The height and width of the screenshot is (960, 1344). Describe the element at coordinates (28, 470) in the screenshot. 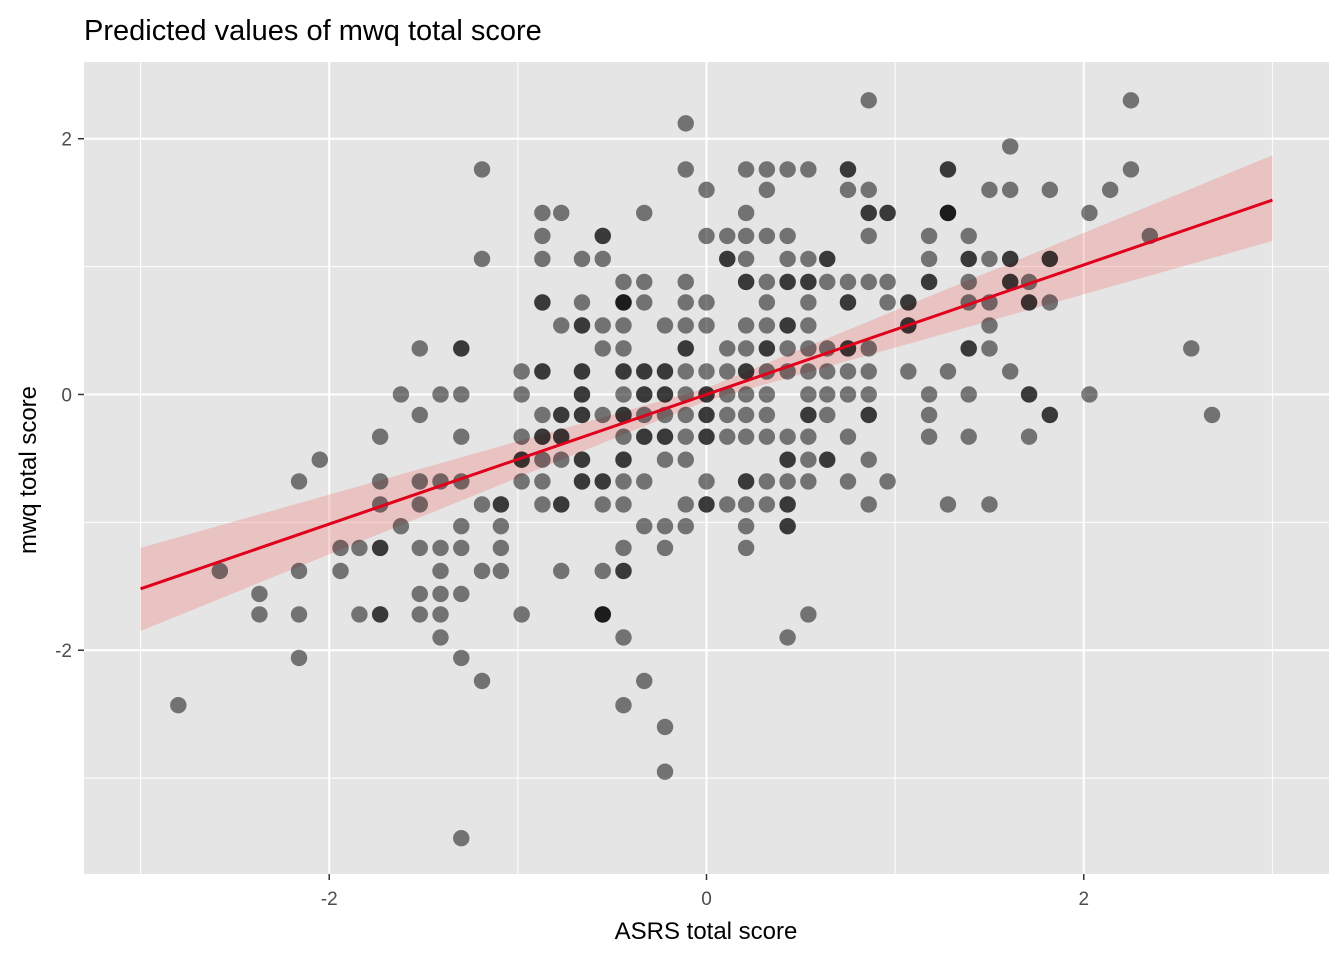

I see `y-axis-title: mwq total score` at that location.